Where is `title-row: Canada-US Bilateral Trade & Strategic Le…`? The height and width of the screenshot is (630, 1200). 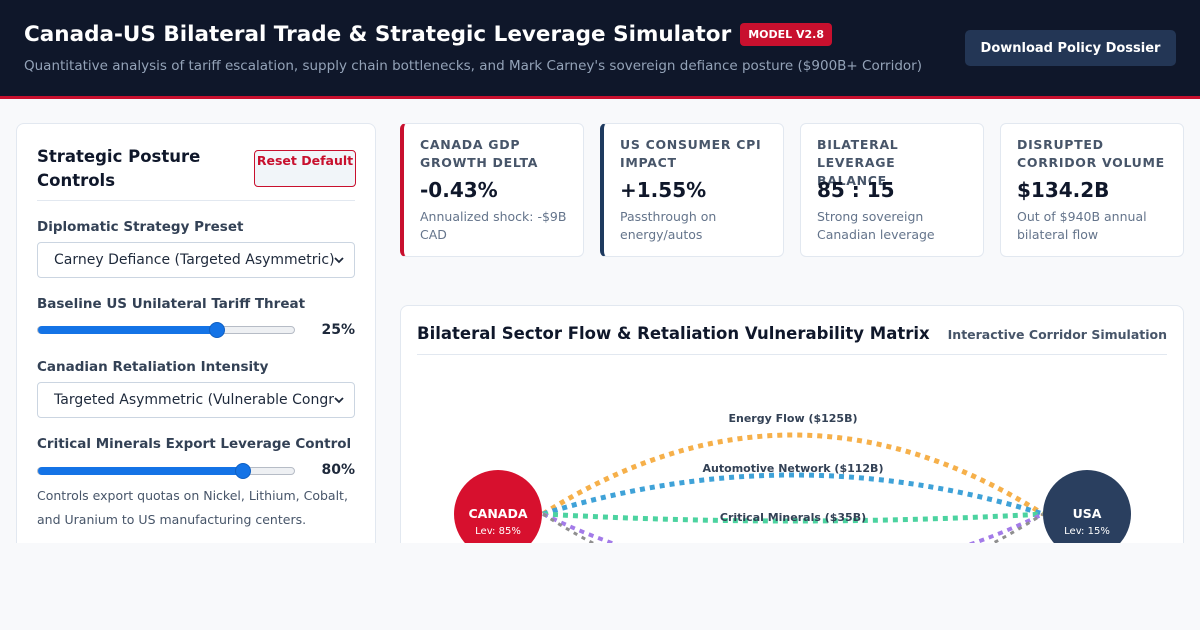 title-row: Canada-US Bilateral Trade & Strategic Le… is located at coordinates (428, 34).